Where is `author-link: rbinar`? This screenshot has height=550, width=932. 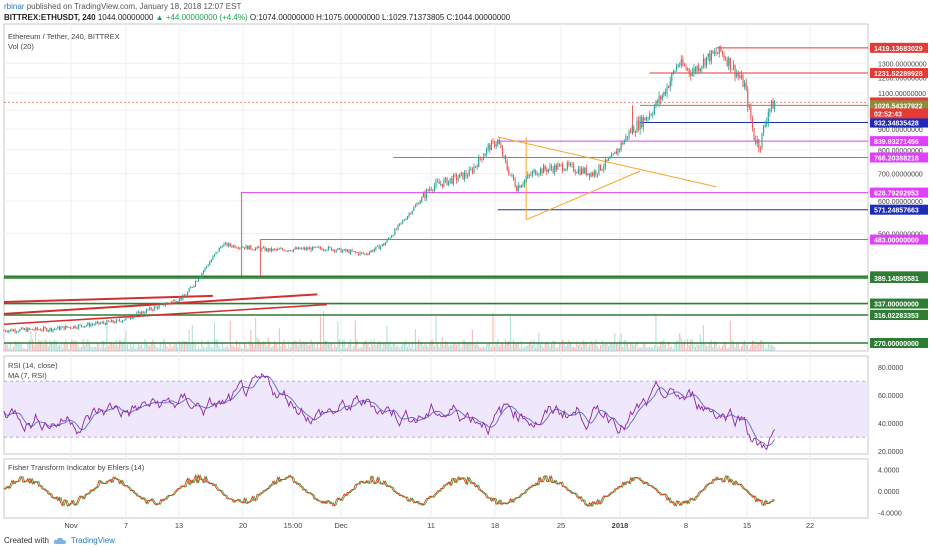 author-link: rbinar is located at coordinates (14, 6).